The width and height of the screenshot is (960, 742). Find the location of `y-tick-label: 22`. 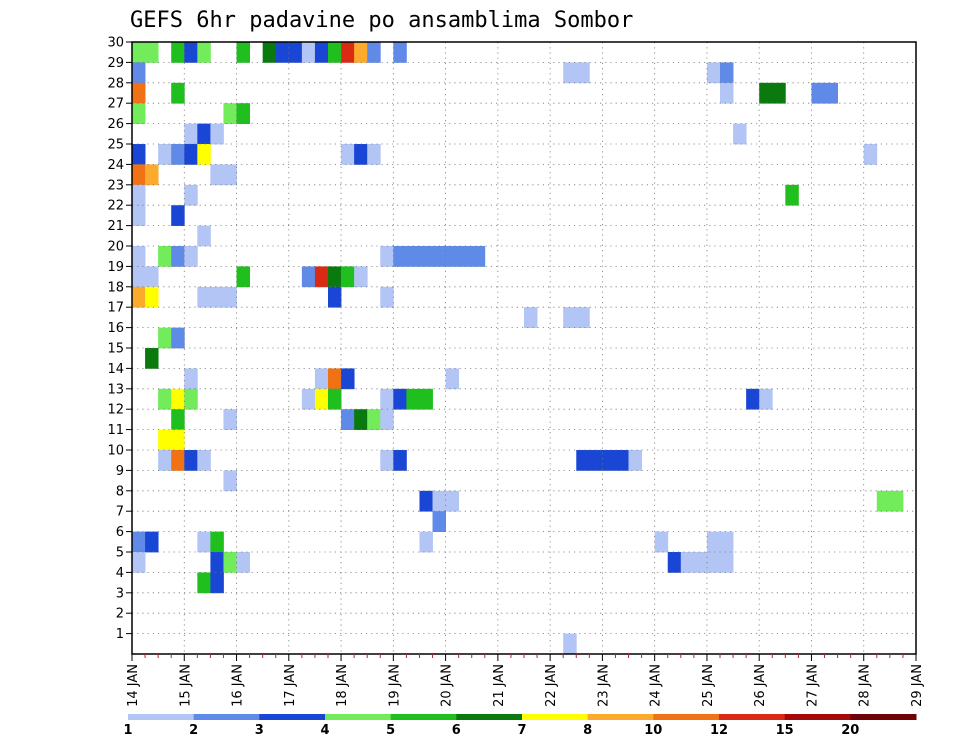

y-tick-label: 22 is located at coordinates (115, 206).